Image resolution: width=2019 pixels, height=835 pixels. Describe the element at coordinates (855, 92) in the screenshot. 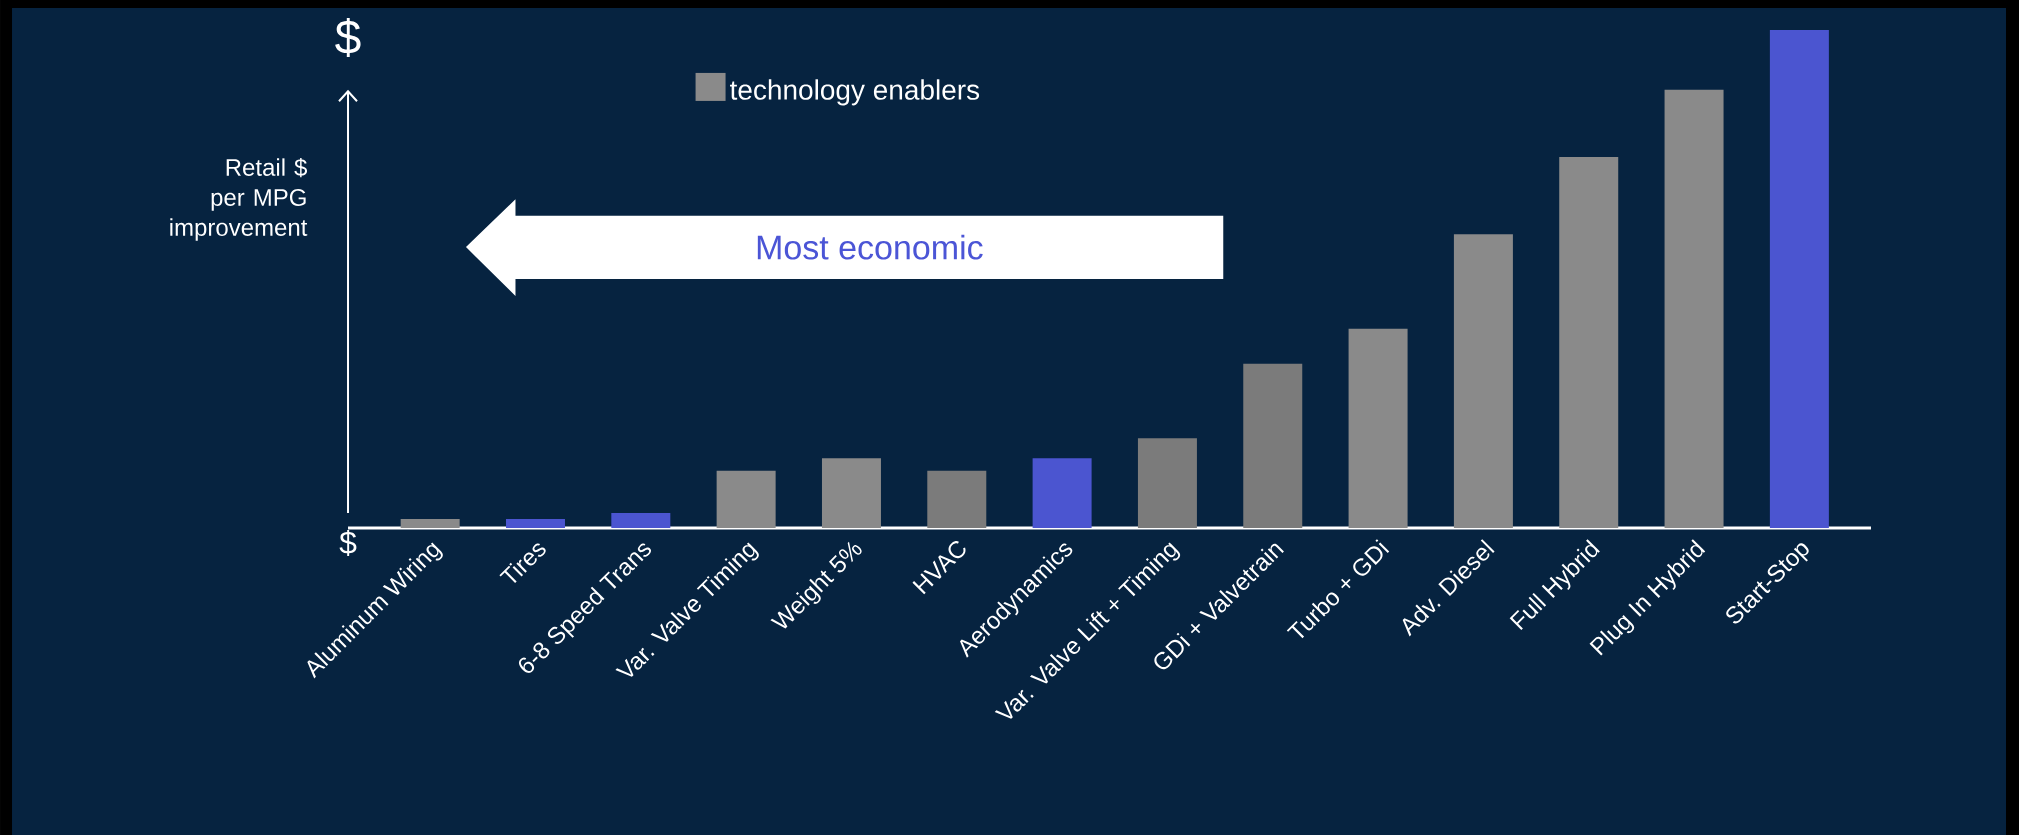

I see `legend-label: technology enablers` at that location.